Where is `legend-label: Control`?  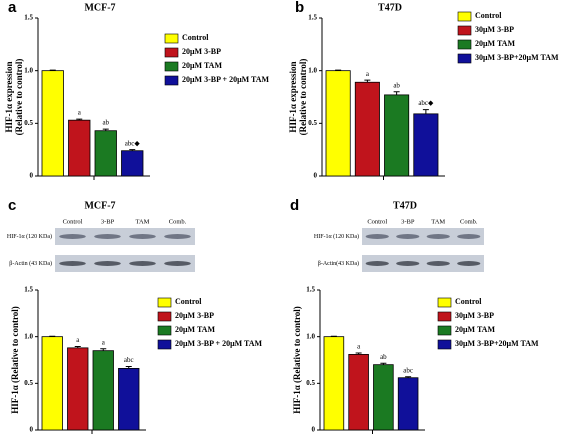 legend-label: Control is located at coordinates (468, 301).